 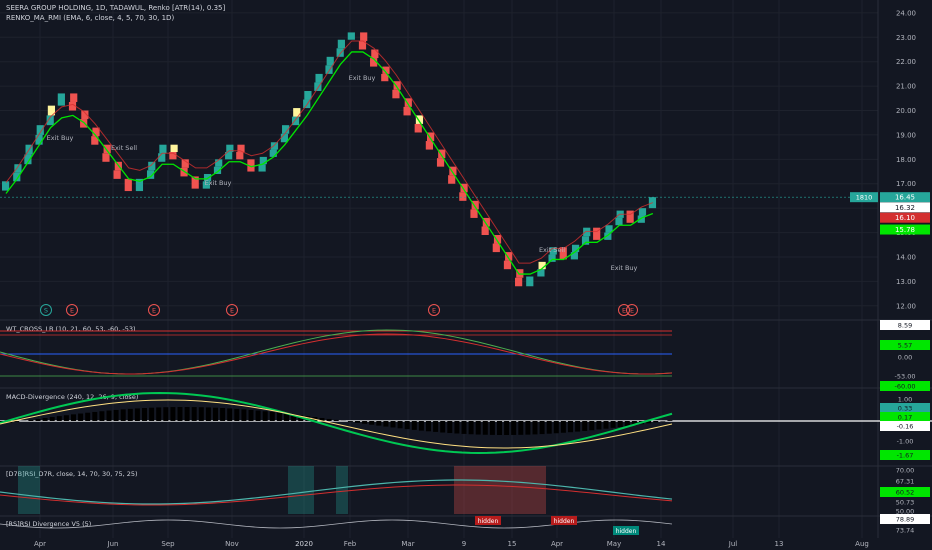 What do you see at coordinates (905, 456) in the screenshot?
I see `pane-tick: -1.67` at bounding box center [905, 456].